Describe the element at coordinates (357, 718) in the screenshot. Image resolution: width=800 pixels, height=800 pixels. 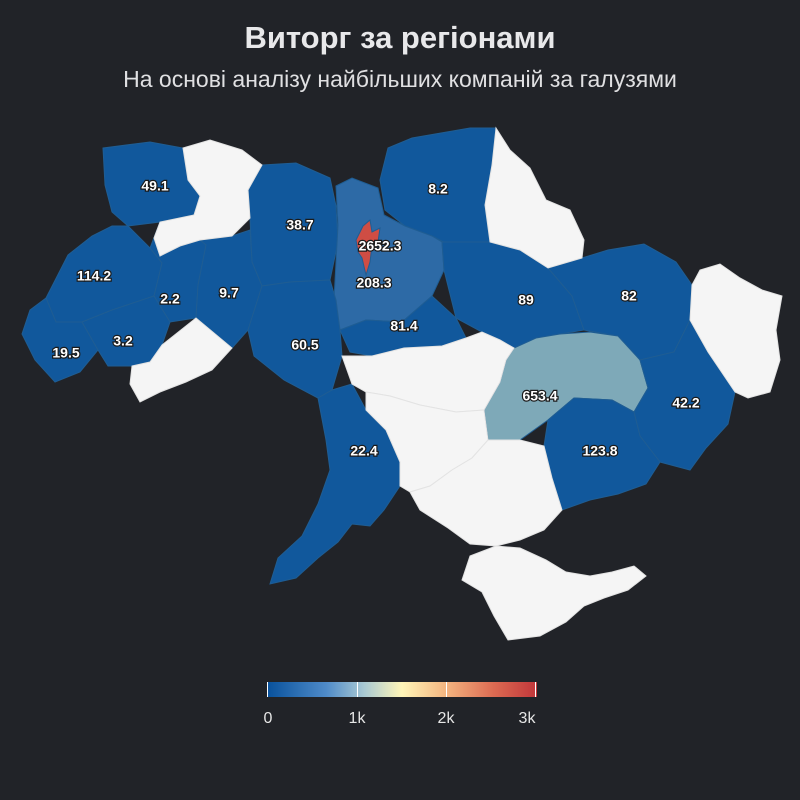
I see `legend-label-1k: 1k` at that location.